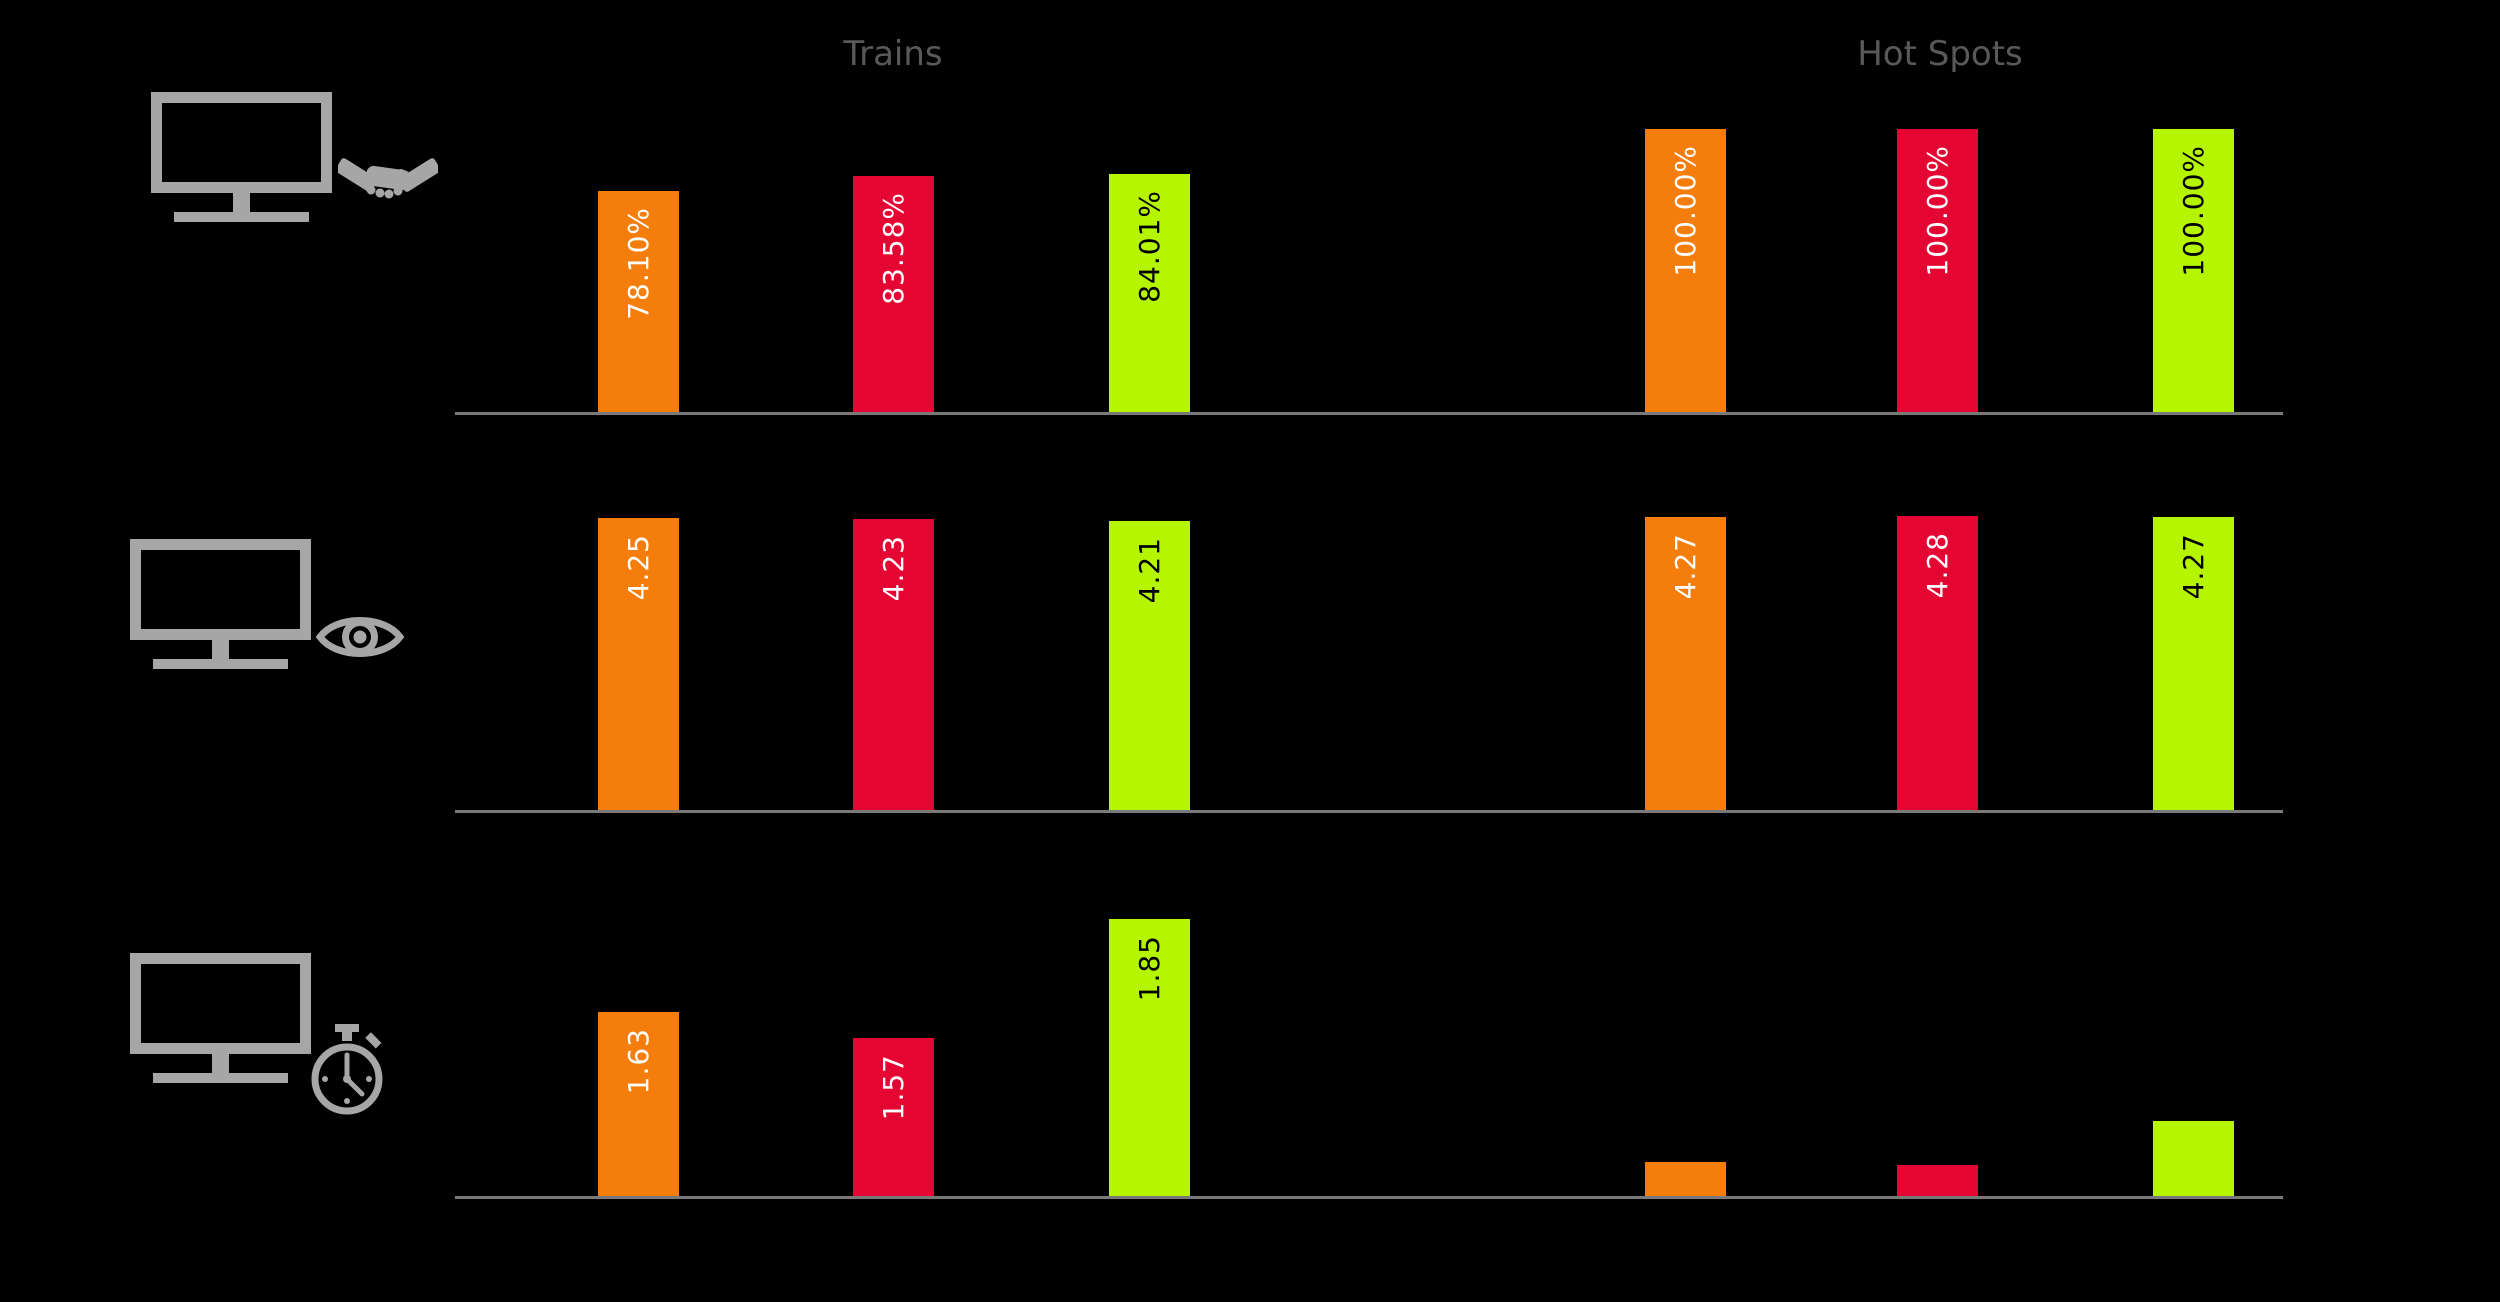 The height and width of the screenshot is (1302, 2500). Describe the element at coordinates (1149, 570) in the screenshot. I see `bar-value-label: 4.21` at that location.